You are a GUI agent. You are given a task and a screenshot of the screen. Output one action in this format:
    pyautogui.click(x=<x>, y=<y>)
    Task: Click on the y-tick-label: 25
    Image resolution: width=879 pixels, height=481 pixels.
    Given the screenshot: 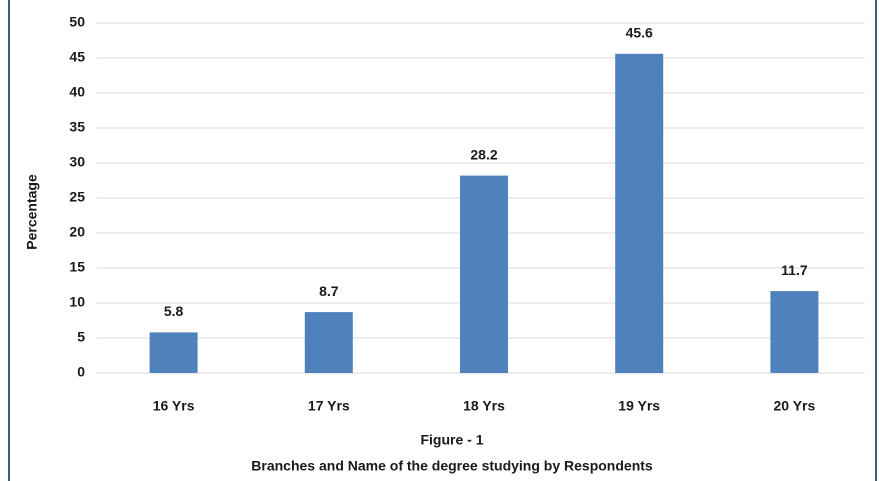 What is the action you would take?
    pyautogui.click(x=77, y=197)
    